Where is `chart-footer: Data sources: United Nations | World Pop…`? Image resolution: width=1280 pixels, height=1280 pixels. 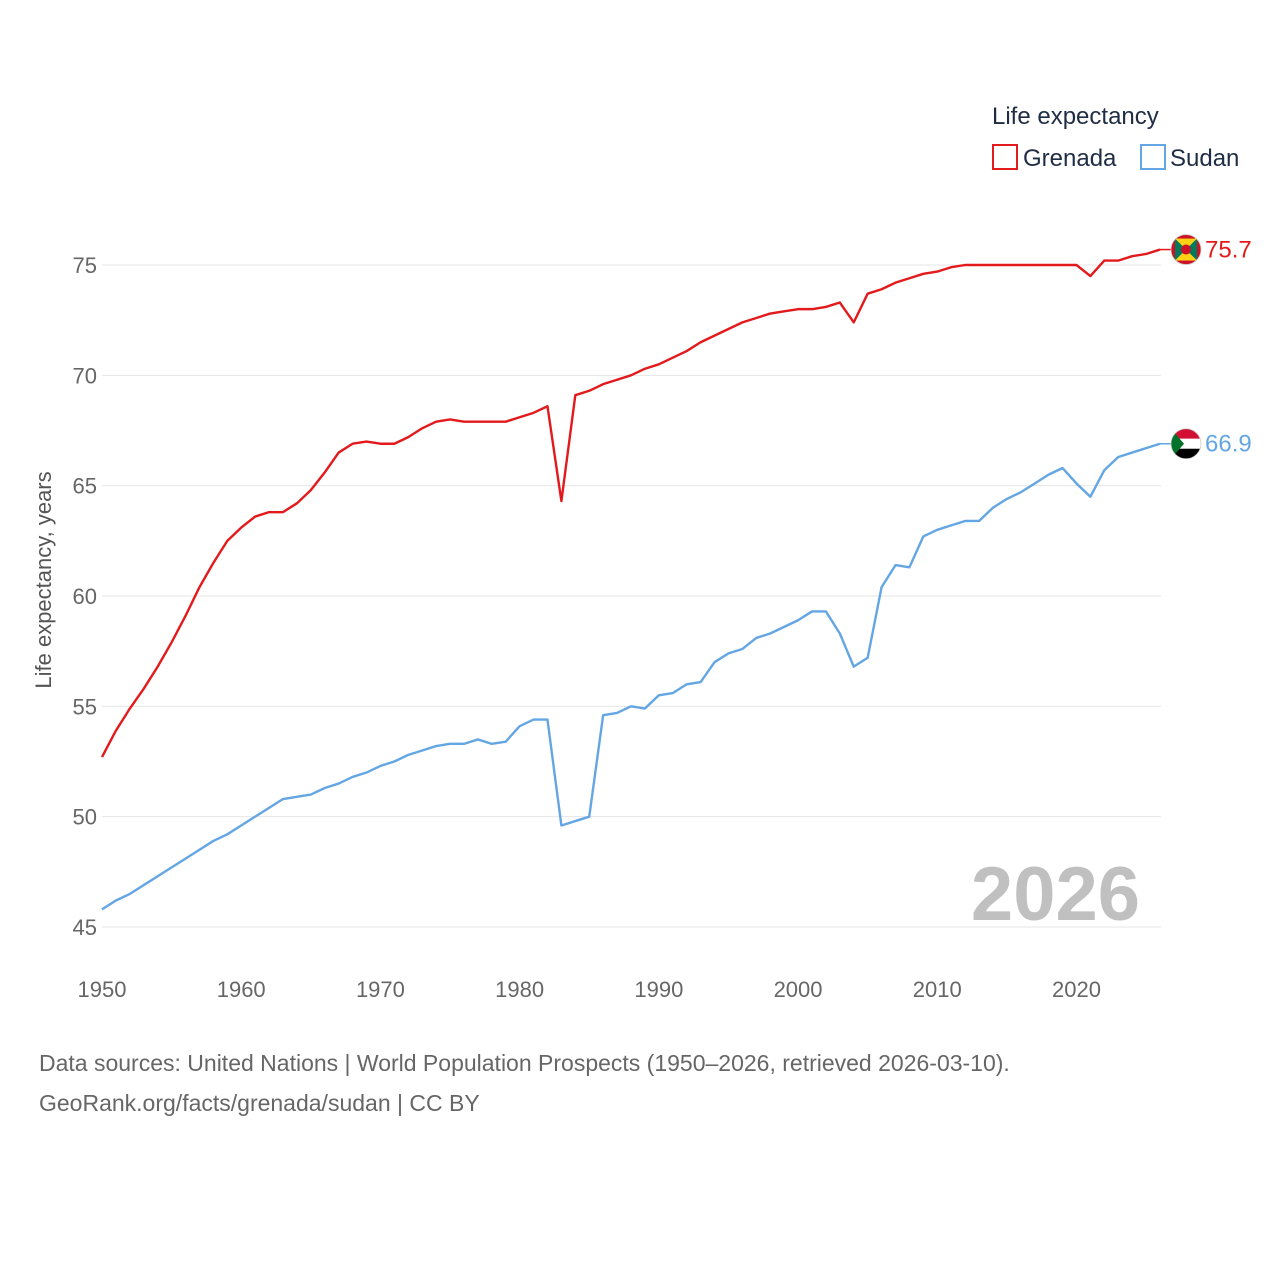
chart-footer: Data sources: United Nations | World Pop… is located at coordinates (524, 1083).